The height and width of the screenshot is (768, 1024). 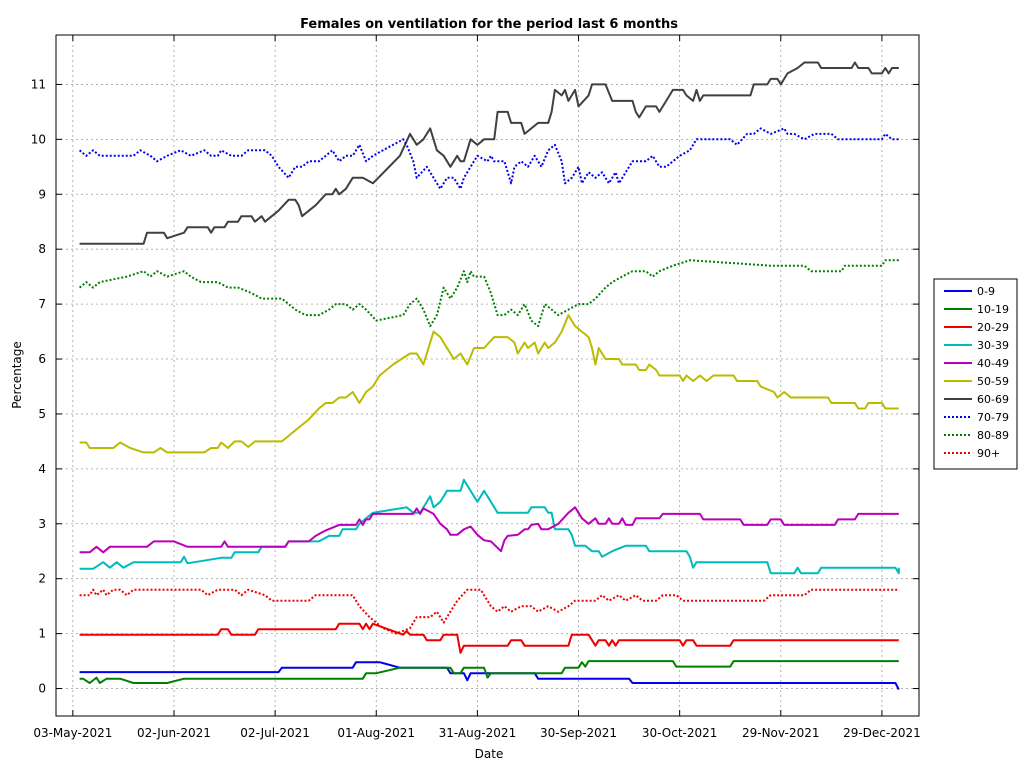 What do you see at coordinates (42, 414) in the screenshot?
I see `y-tick-label: 5` at bounding box center [42, 414].